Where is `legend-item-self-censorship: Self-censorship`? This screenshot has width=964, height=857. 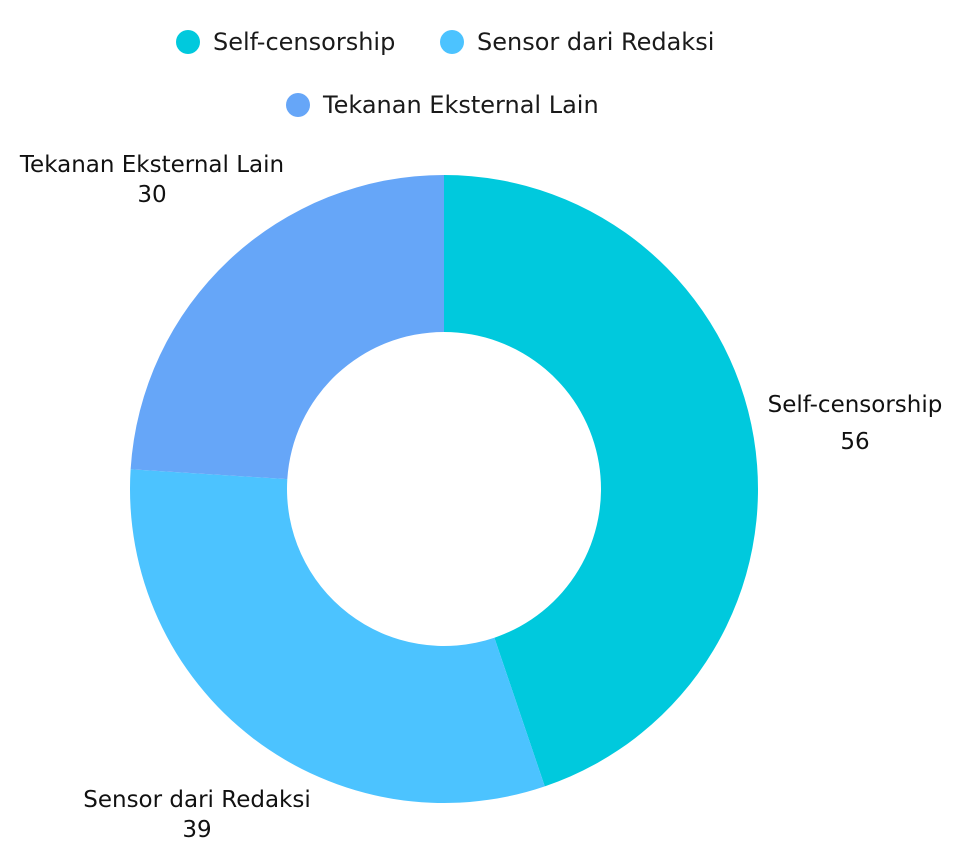
legend-item-self-censorship: Self-censorship is located at coordinates (285, 42).